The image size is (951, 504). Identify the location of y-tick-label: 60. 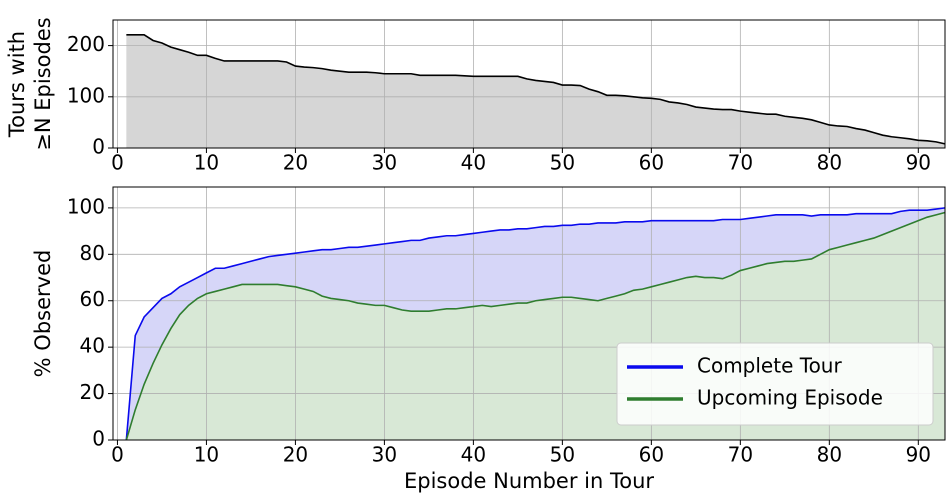
(92, 299).